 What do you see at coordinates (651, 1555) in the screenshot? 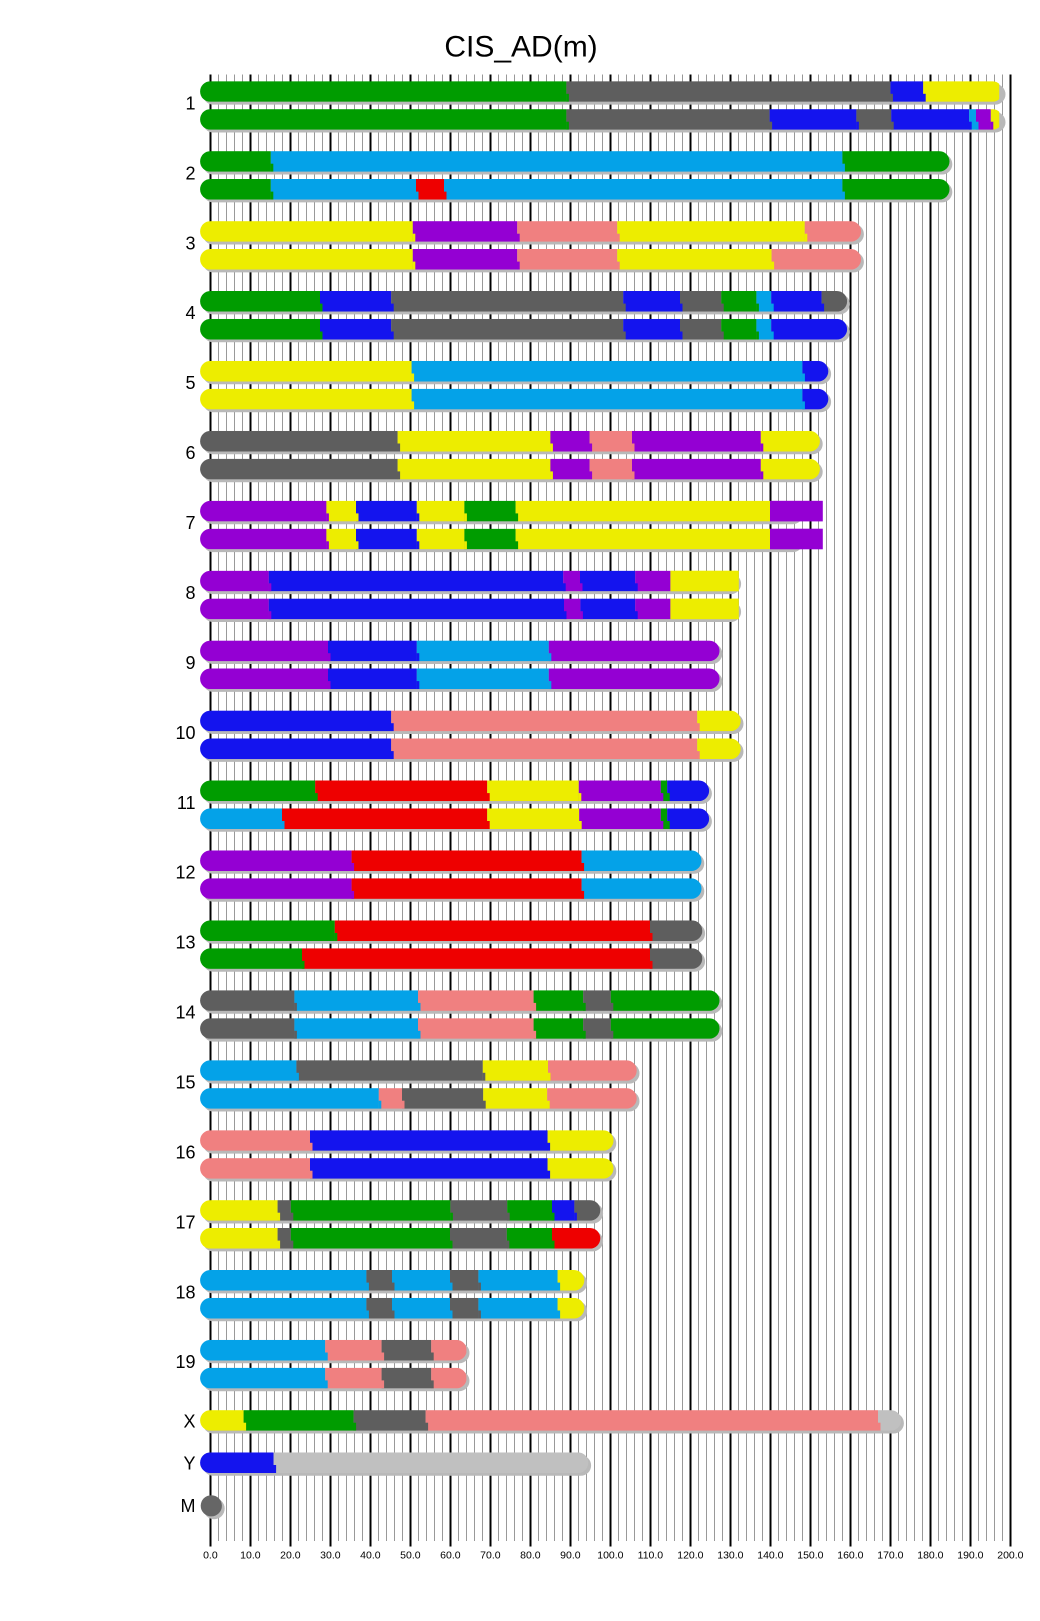
I see `svg-text: 110.0` at bounding box center [651, 1555].